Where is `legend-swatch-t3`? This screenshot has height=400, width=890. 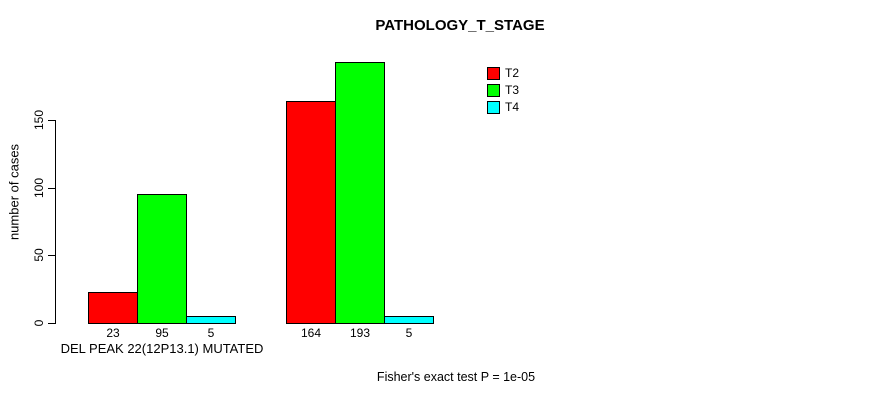 legend-swatch-t3 is located at coordinates (493, 90).